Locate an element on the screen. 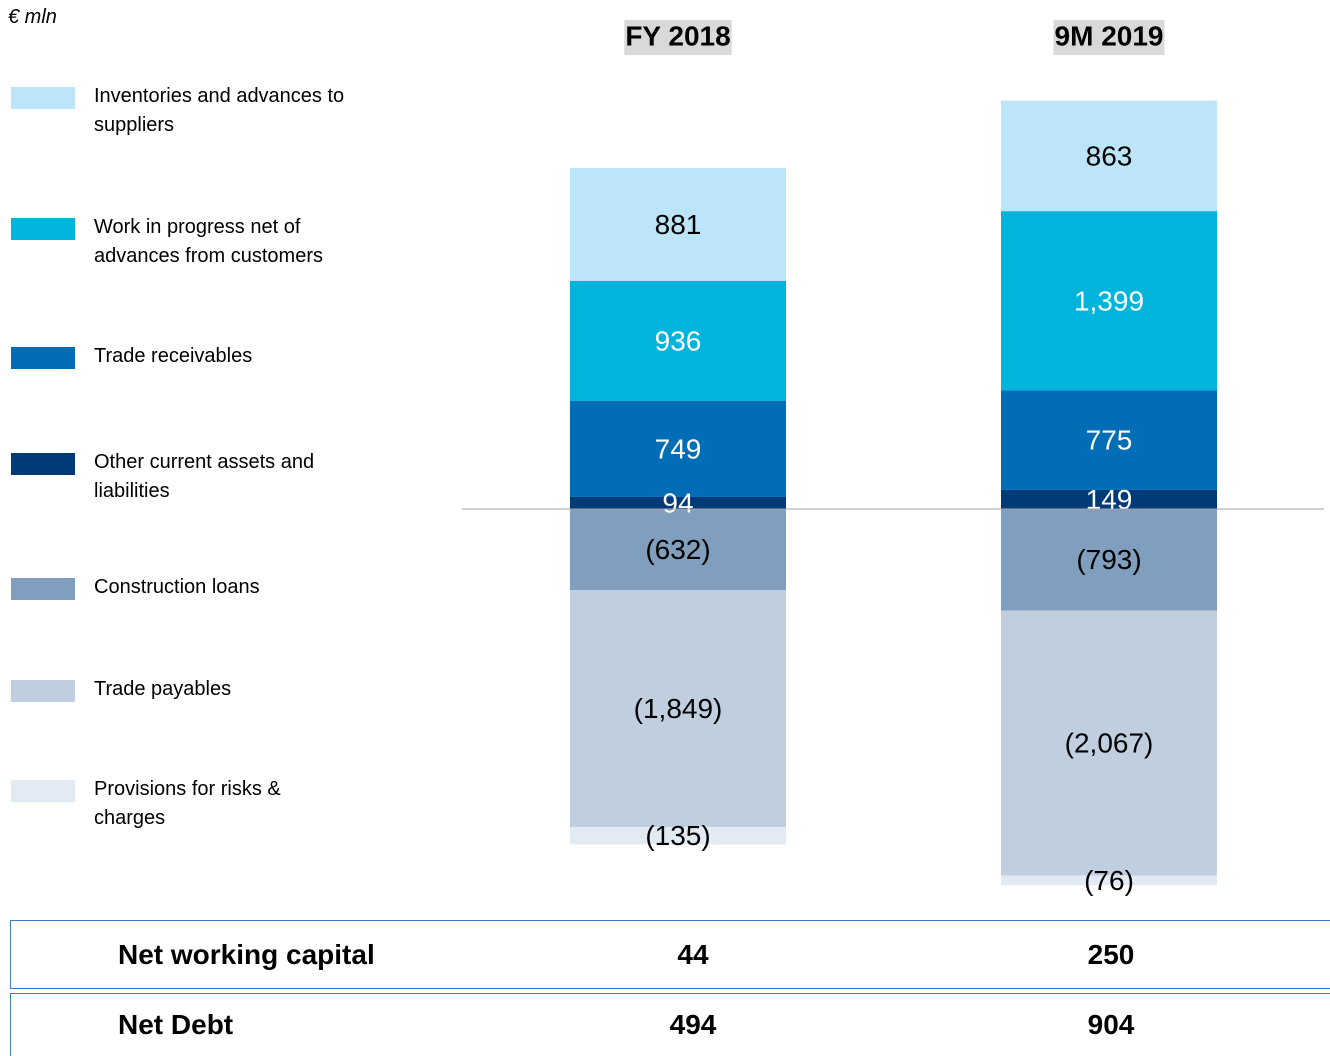 This screenshot has height=1056, width=1330. value-label: (793) is located at coordinates (1108, 559).